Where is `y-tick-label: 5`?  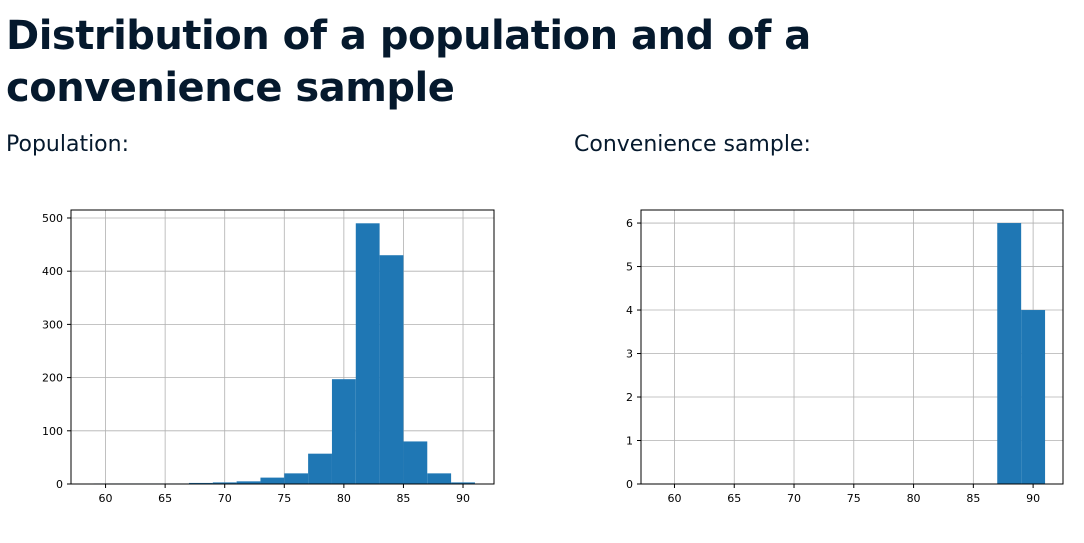
y-tick-label: 5 is located at coordinates (629, 267).